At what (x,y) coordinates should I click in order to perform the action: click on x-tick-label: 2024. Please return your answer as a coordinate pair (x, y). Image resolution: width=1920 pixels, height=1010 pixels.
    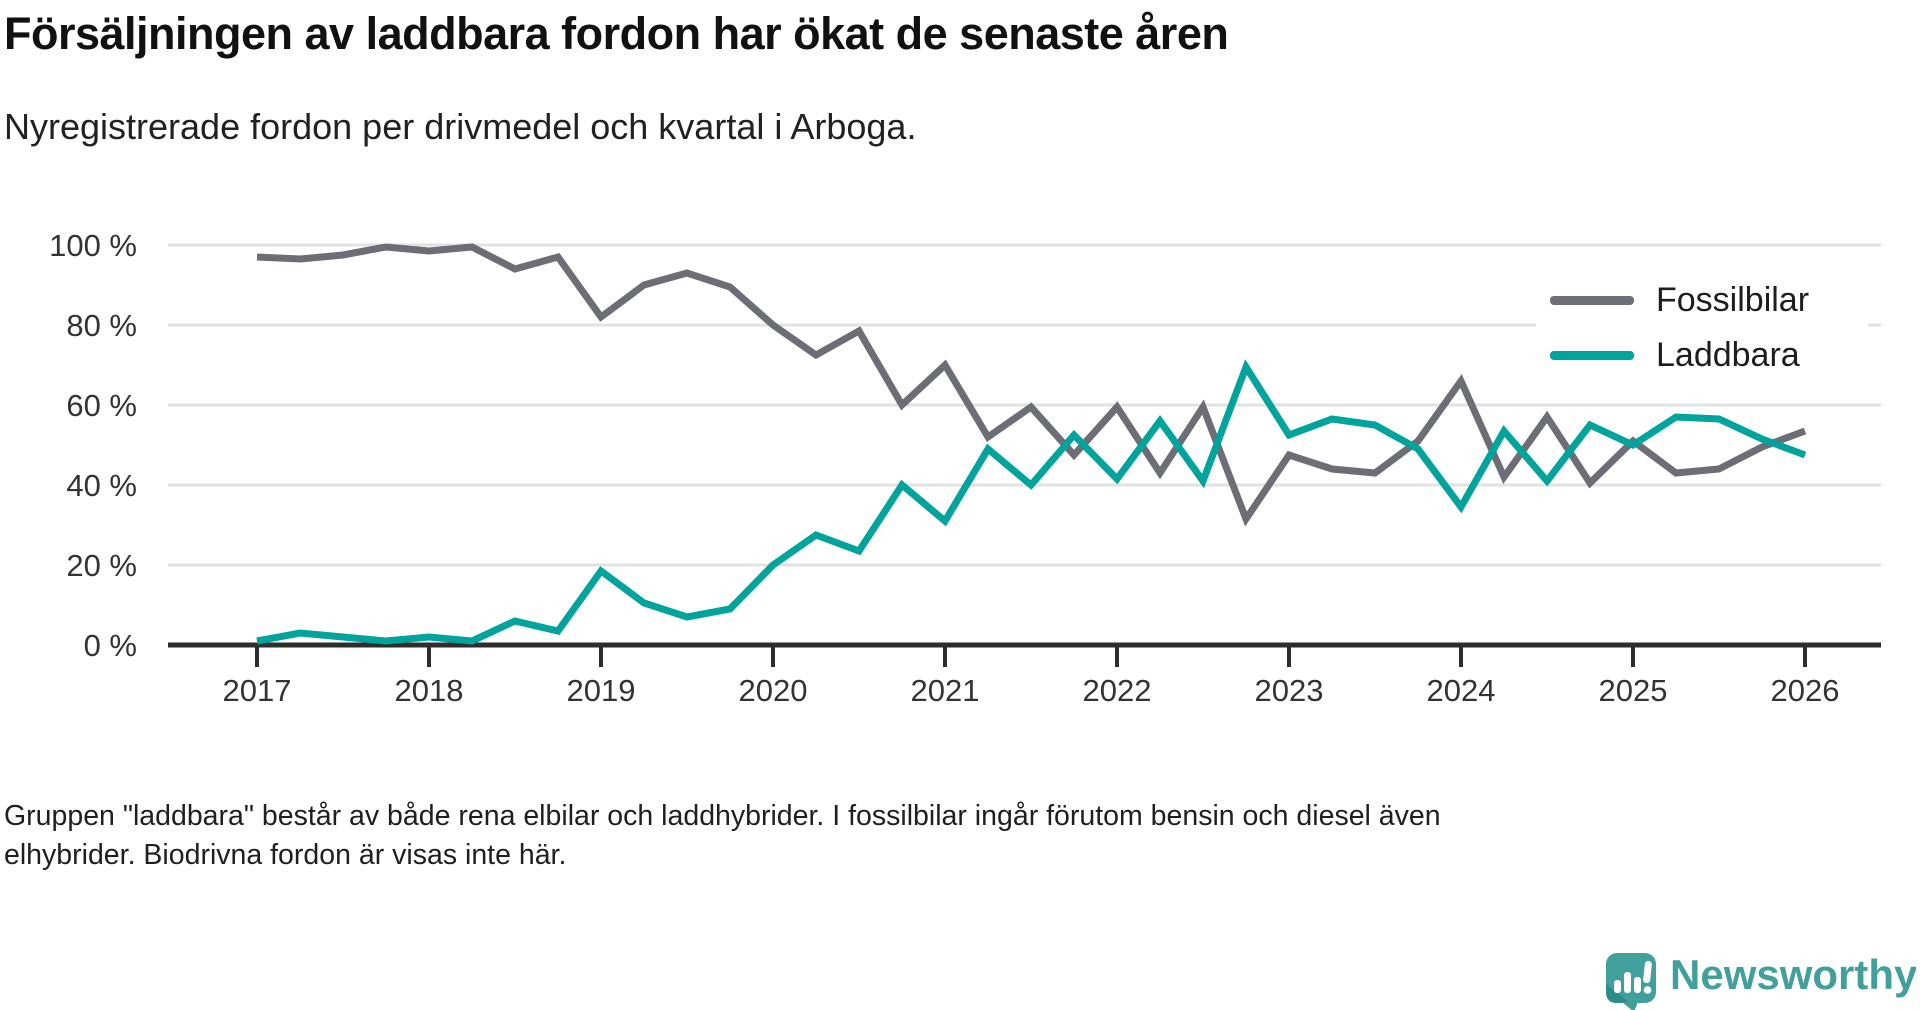
    Looking at the image, I should click on (1461, 690).